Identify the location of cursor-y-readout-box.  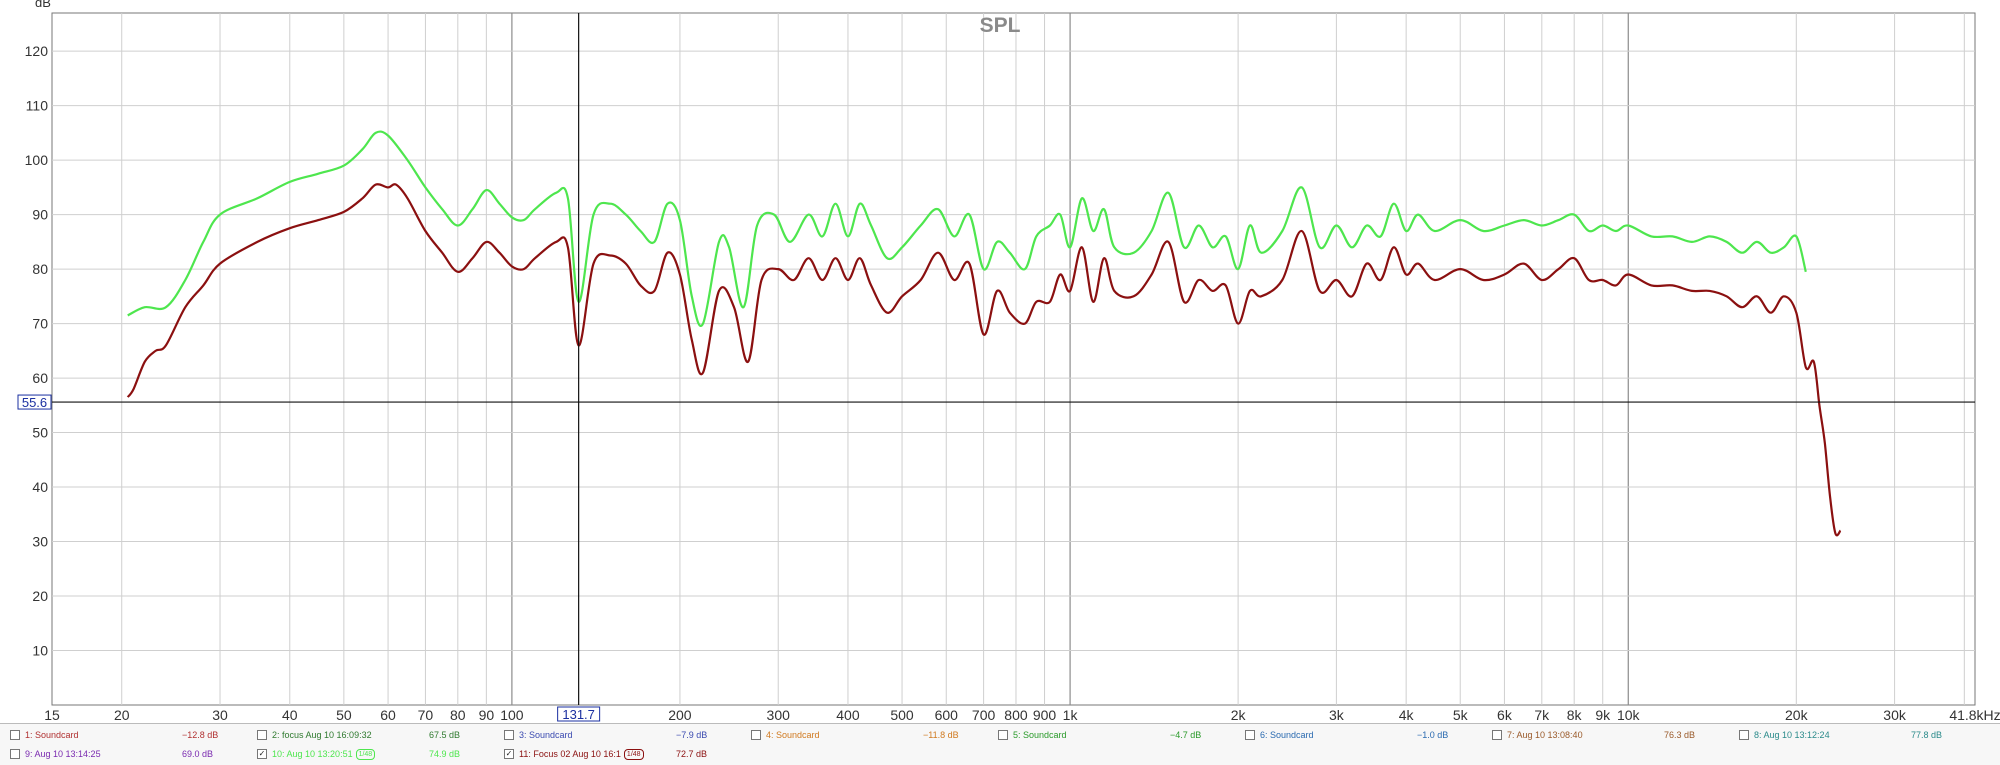
(34, 402).